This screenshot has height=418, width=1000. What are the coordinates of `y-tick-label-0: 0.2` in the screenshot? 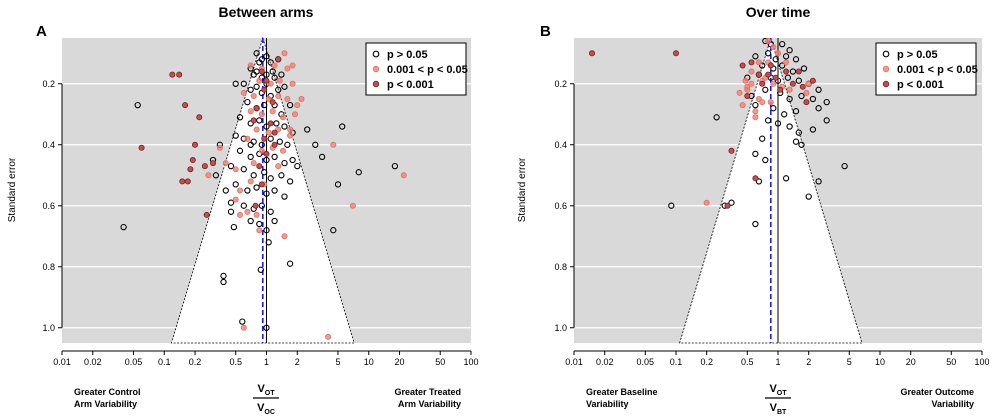 It's located at (560, 84).